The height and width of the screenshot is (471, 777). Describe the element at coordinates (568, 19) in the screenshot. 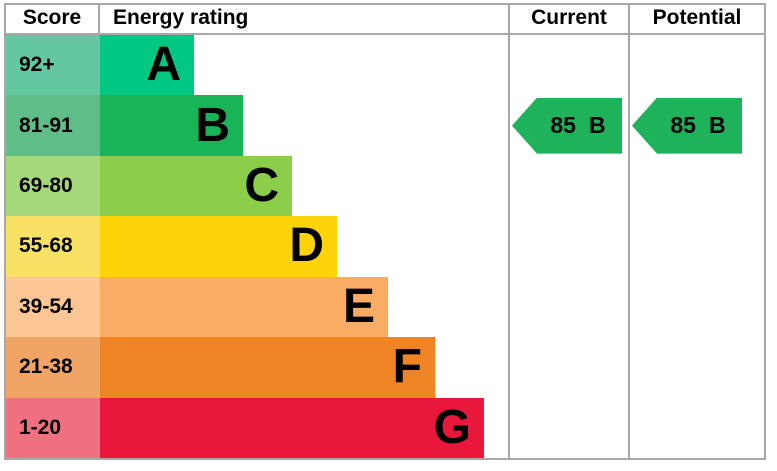

I see `header-current: Current` at that location.